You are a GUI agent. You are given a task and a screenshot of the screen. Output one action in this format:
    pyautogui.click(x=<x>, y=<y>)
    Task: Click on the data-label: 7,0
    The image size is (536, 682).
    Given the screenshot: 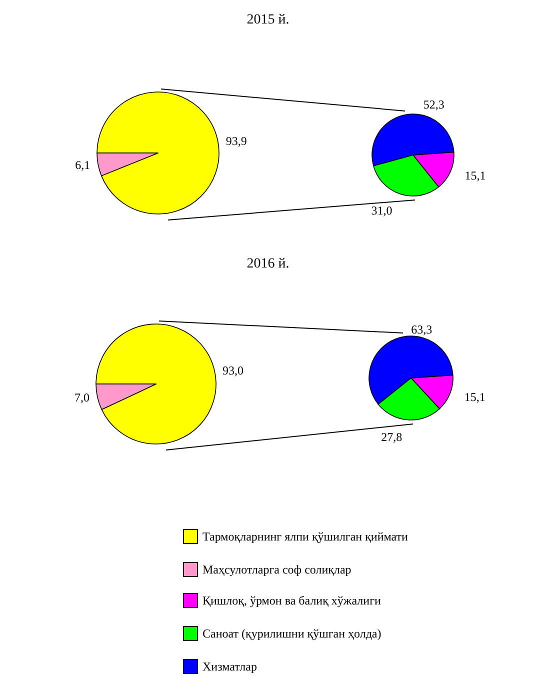 What is the action you would take?
    pyautogui.click(x=82, y=397)
    